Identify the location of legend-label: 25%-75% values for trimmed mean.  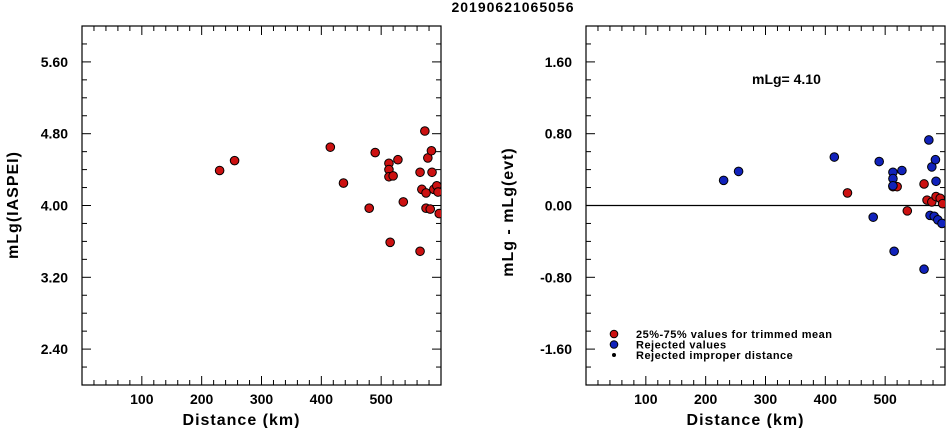
(734, 335).